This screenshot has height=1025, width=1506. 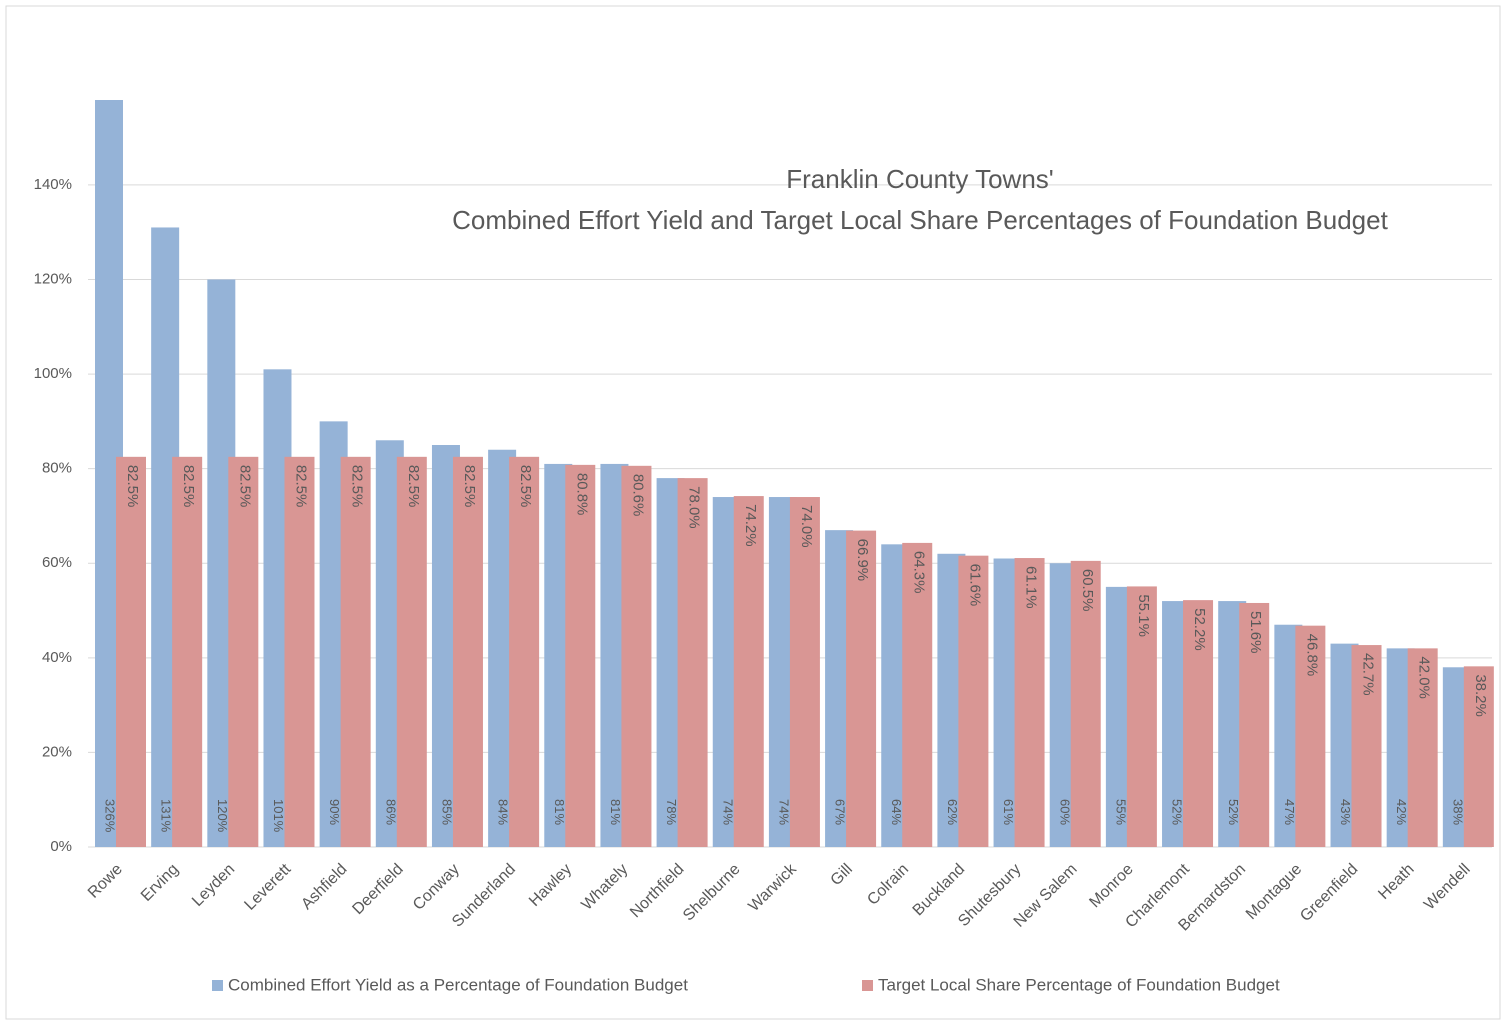 What do you see at coordinates (1008, 812) in the screenshot?
I see `data-label: 61%` at bounding box center [1008, 812].